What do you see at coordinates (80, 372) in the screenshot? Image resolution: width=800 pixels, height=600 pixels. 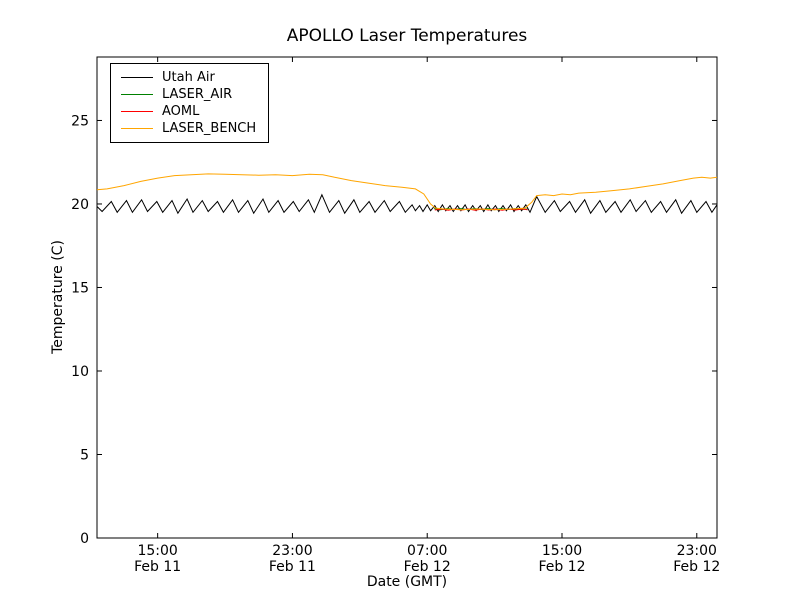 I see `y-tick-label: 10` at bounding box center [80, 372].